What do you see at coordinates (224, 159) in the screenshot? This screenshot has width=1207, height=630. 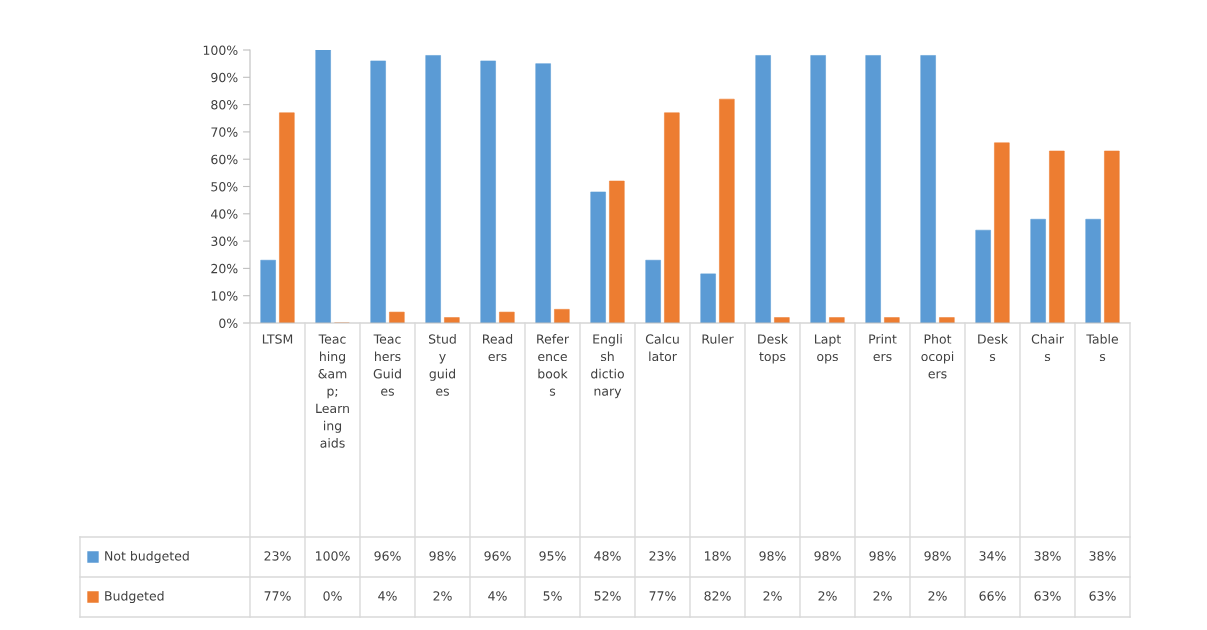 I see `y-tick-label: 60%` at bounding box center [224, 159].